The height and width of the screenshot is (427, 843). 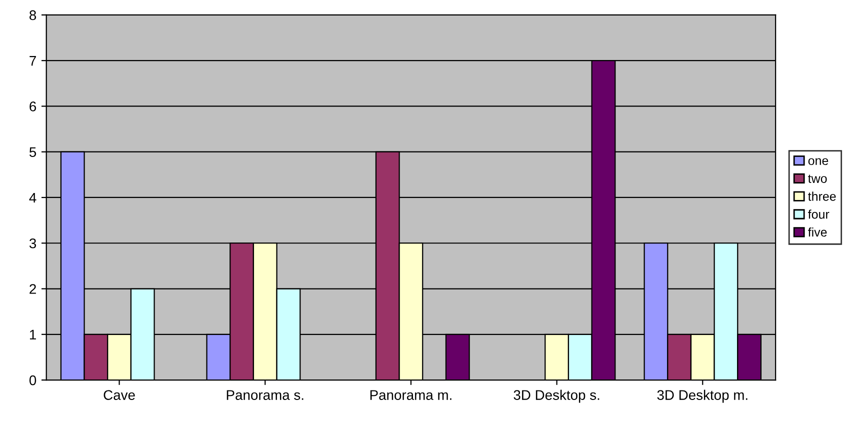 I want to click on y-tick-label: 8, so click(x=33, y=15).